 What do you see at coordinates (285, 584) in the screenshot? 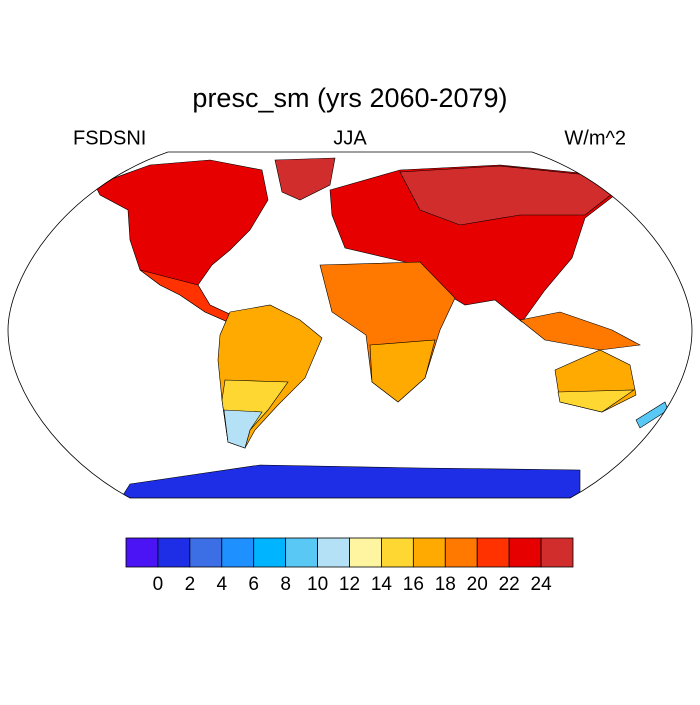
I see `colorbar-label: 8` at bounding box center [285, 584].